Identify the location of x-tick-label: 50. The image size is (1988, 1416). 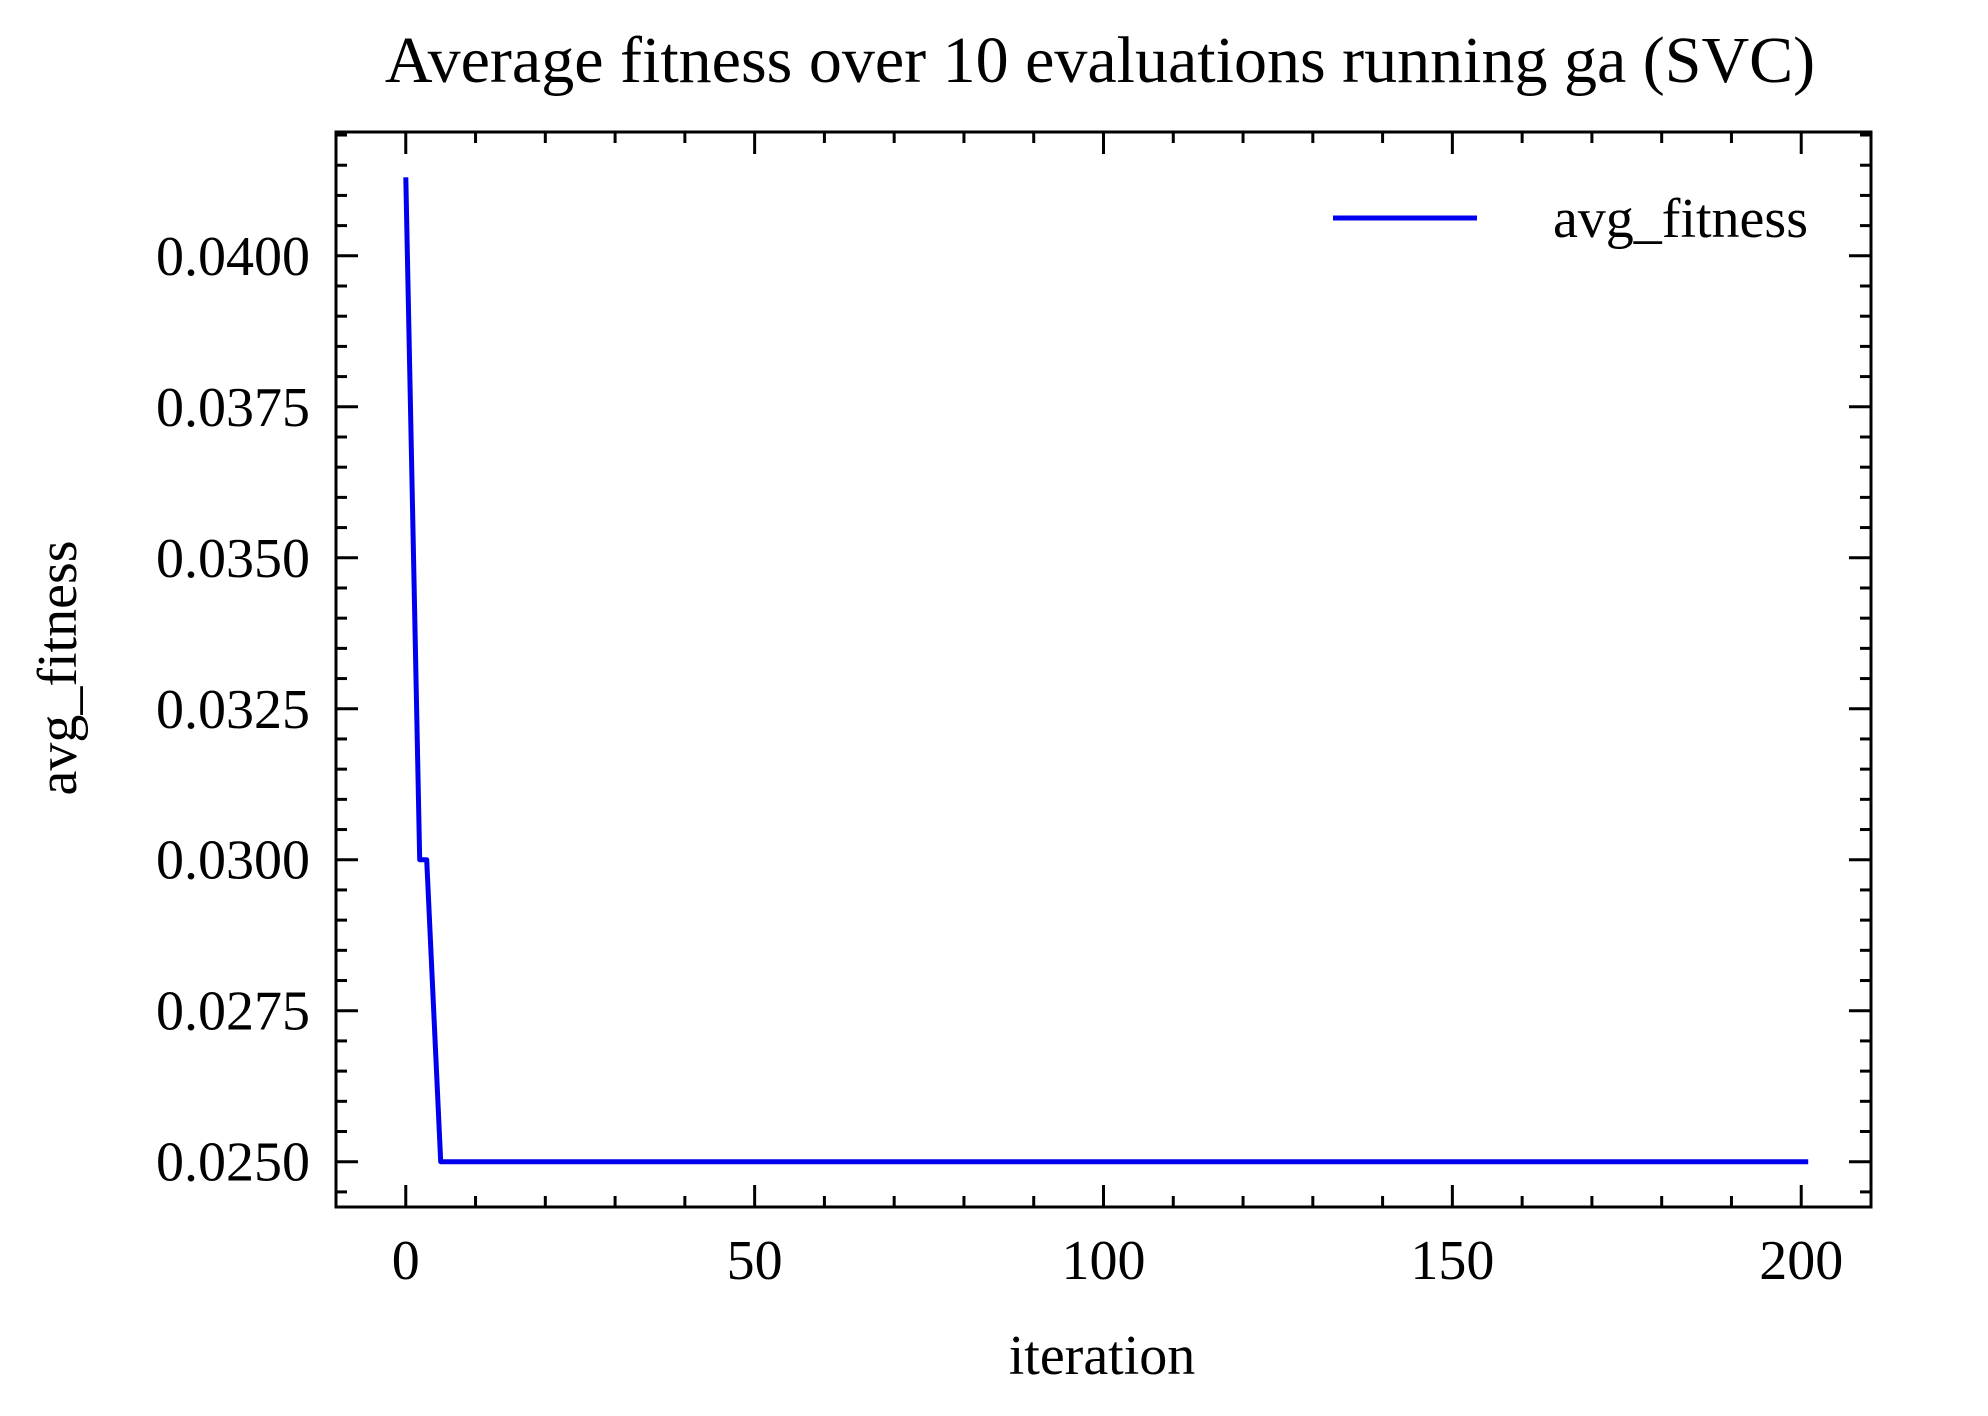
(755, 1261).